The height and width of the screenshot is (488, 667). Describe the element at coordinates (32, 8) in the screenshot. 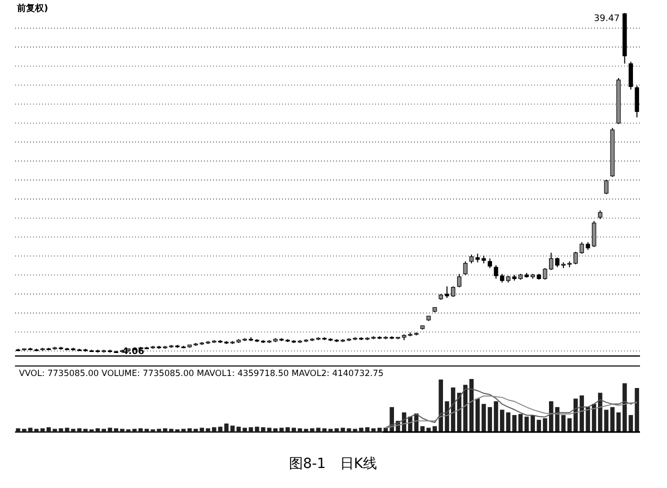

I see `chart-title: 前复权)` at that location.